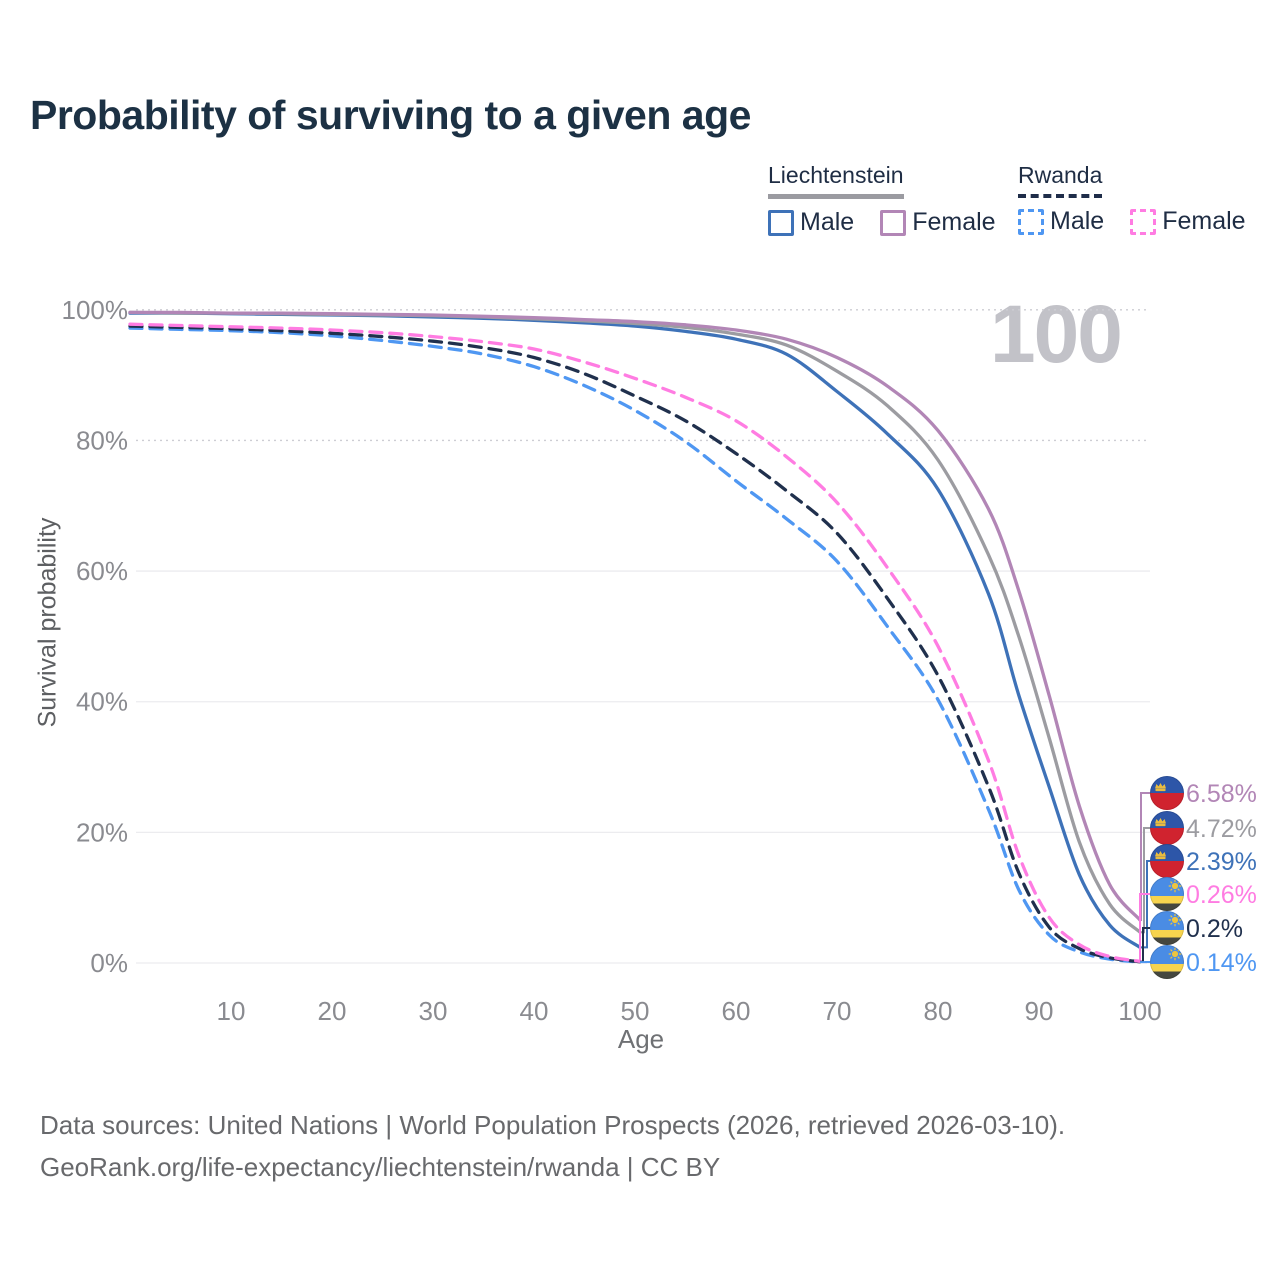  I want to click on end-connector-rwanda-female, so click(1144, 927).